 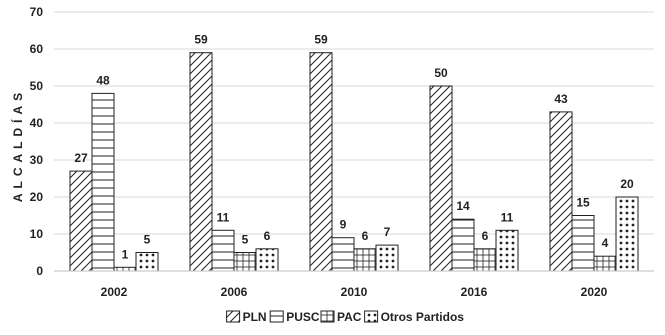 I want to click on legend-label-pac: PAC, so click(x=349, y=317).